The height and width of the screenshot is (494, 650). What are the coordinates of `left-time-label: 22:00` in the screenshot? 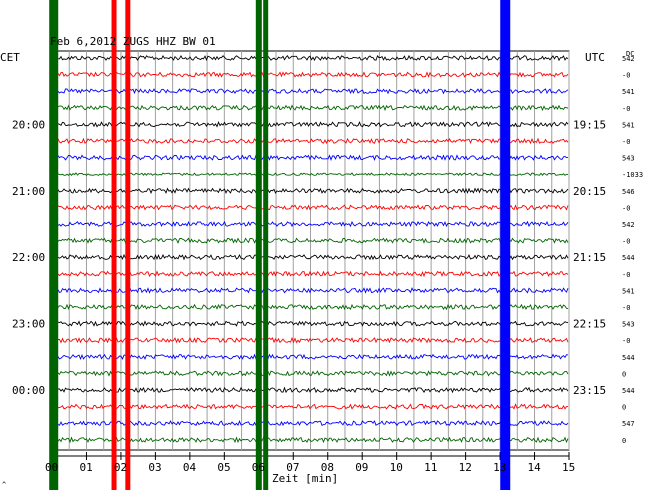 It's located at (28, 257).